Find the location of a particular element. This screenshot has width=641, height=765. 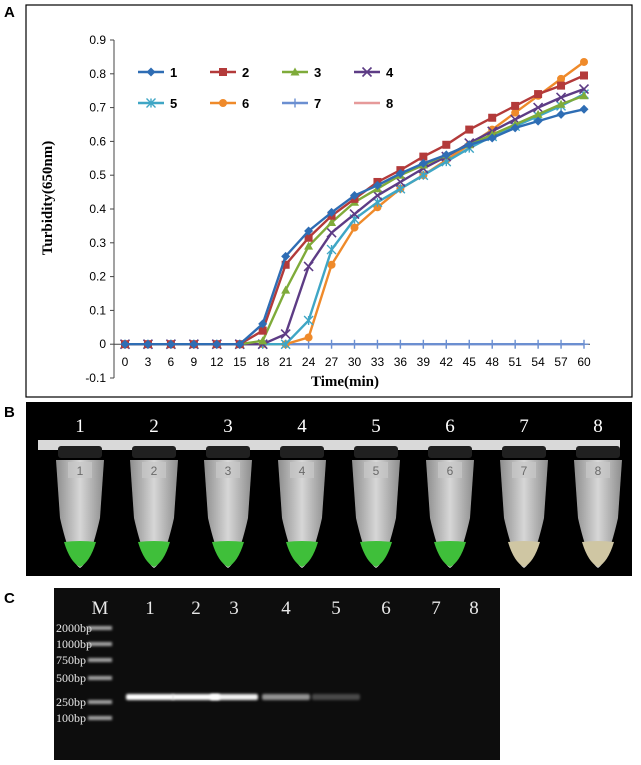

tube-1: 11 is located at coordinates (80, 492).